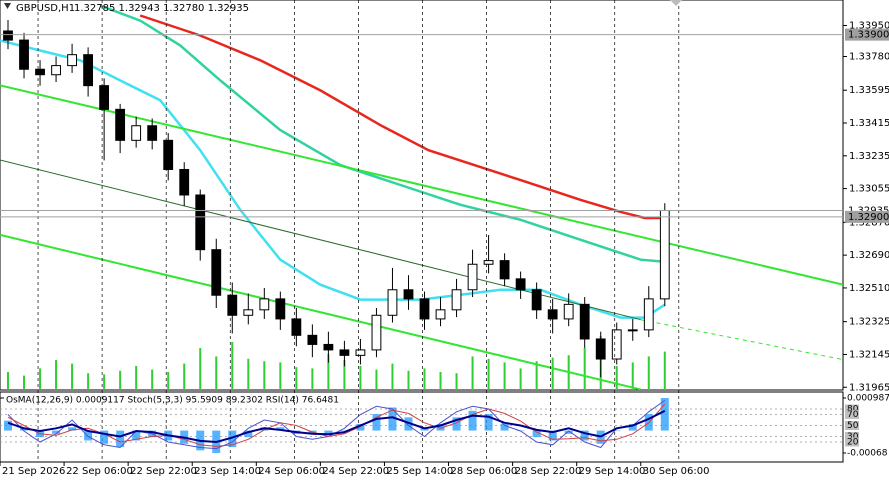 The image size is (889, 482). Describe the element at coordinates (867, 216) in the screenshot. I see `price-label-box` at that location.